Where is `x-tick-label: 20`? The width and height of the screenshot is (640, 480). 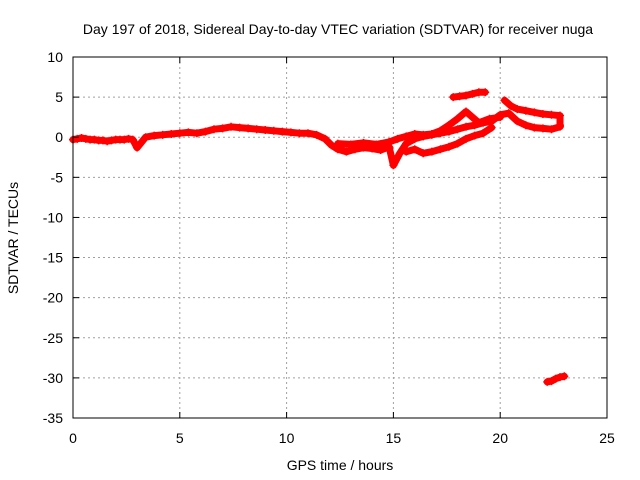 x-tick-label: 20 is located at coordinates (500, 438).